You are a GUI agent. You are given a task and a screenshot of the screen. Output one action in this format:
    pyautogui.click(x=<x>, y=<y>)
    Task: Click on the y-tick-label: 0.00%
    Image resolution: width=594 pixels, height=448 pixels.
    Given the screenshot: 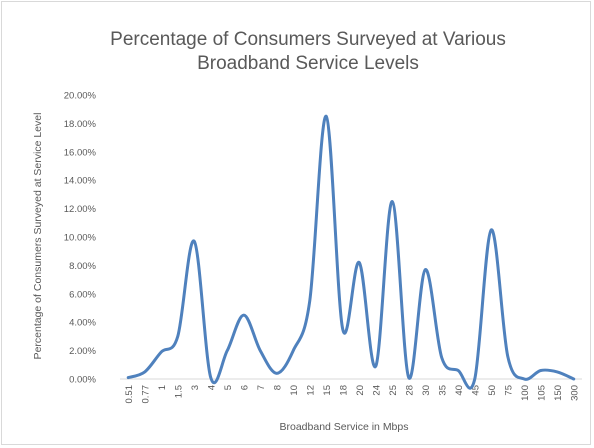 What is the action you would take?
    pyautogui.click(x=82, y=380)
    